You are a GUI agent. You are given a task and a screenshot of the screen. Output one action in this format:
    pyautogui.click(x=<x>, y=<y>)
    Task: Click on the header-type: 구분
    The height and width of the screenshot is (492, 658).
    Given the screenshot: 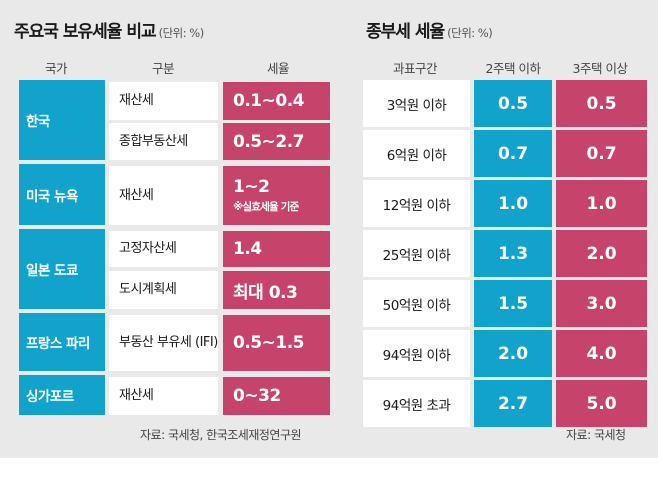 What is the action you would take?
    pyautogui.click(x=163, y=68)
    